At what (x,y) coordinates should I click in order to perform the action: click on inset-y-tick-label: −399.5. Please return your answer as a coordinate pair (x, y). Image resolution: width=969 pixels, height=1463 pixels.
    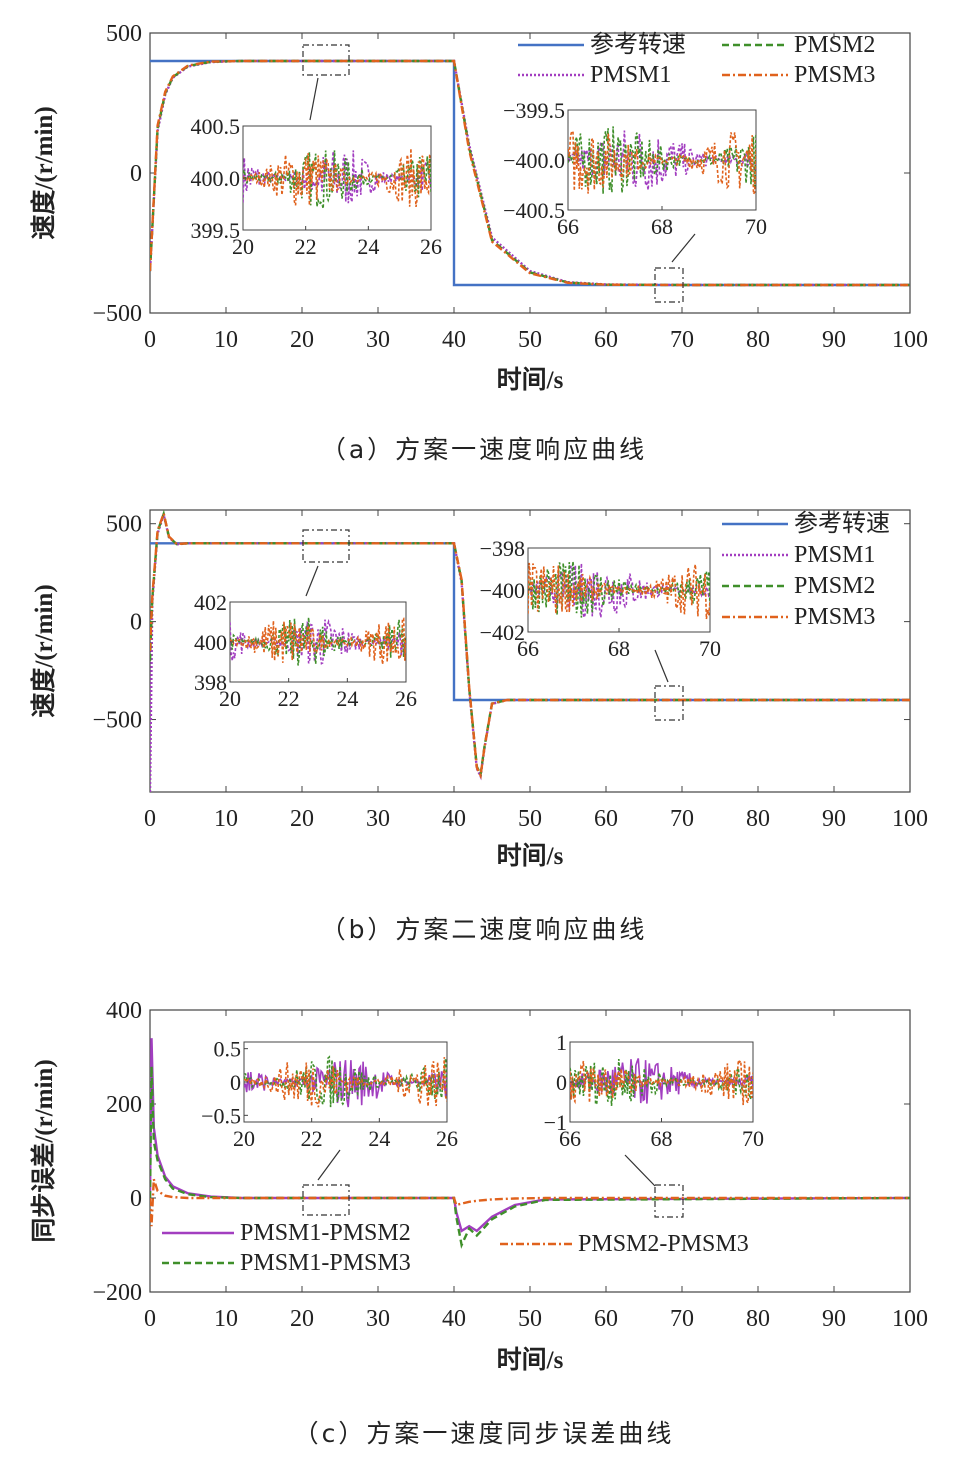
    Looking at the image, I should click on (534, 110).